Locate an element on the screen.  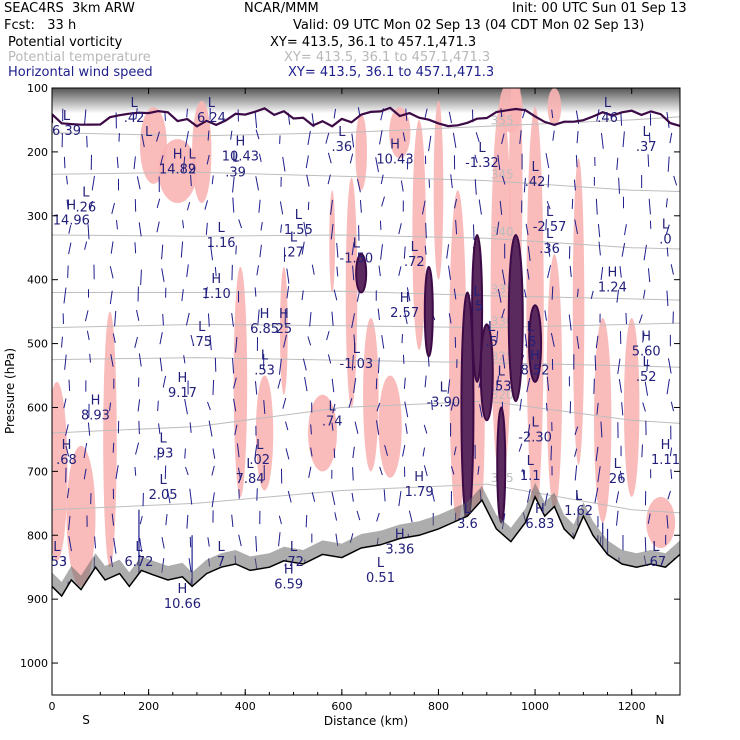
pv-extremum-value: -1.32 is located at coordinates (482, 163).